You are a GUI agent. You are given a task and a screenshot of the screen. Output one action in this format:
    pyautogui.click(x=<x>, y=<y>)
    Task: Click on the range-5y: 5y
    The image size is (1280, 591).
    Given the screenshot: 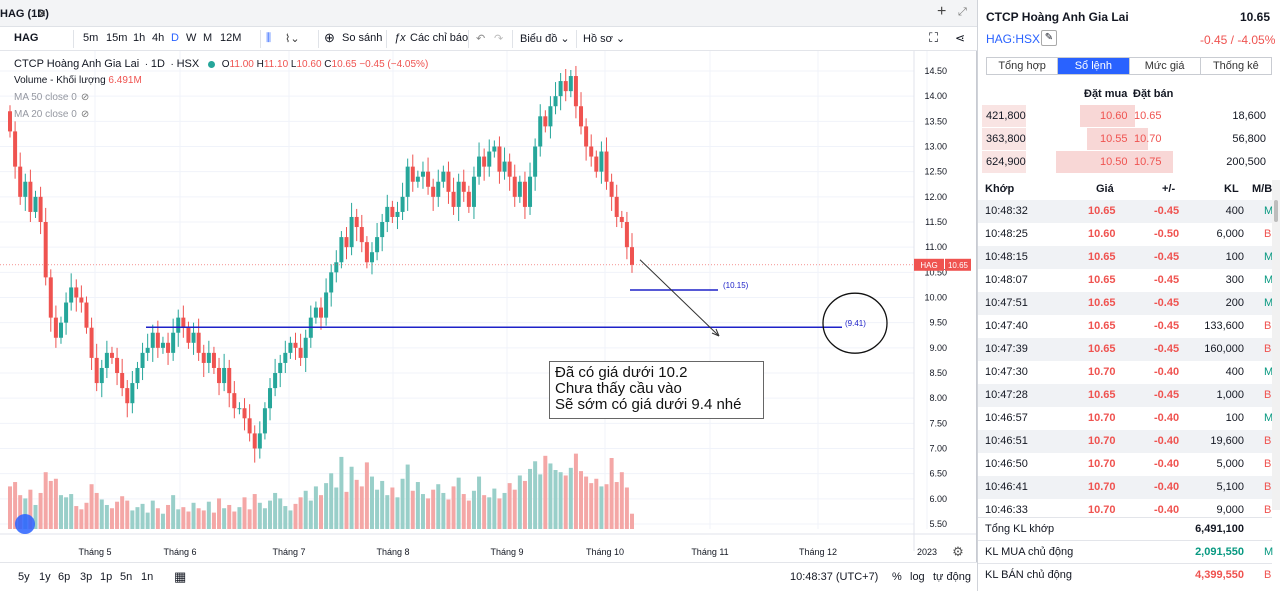 What is the action you would take?
    pyautogui.click(x=24, y=577)
    